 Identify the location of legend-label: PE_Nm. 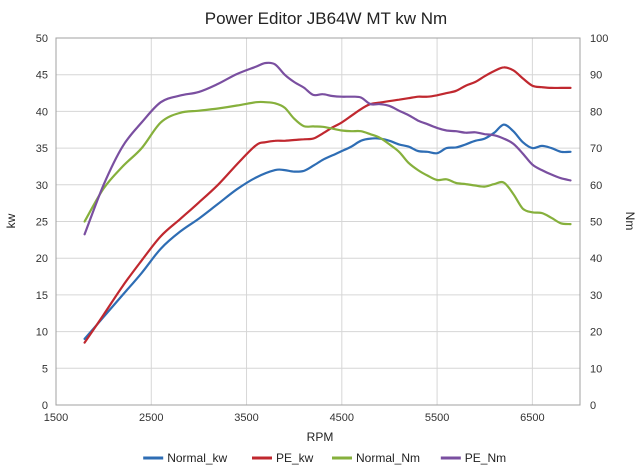
(485, 458).